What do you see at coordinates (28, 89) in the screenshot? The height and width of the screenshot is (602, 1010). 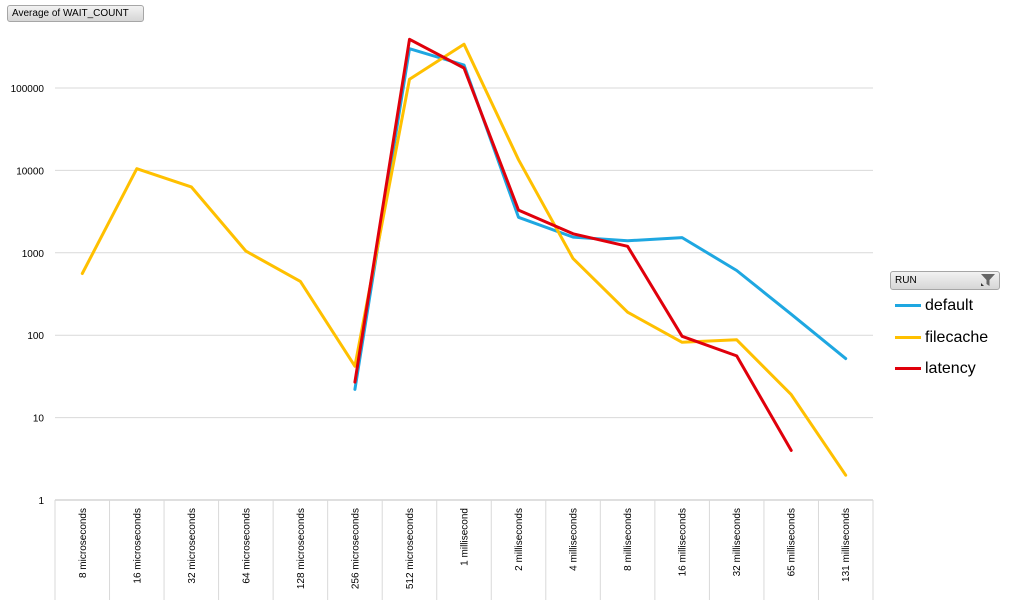 I see `y-tick-label: 100000` at bounding box center [28, 89].